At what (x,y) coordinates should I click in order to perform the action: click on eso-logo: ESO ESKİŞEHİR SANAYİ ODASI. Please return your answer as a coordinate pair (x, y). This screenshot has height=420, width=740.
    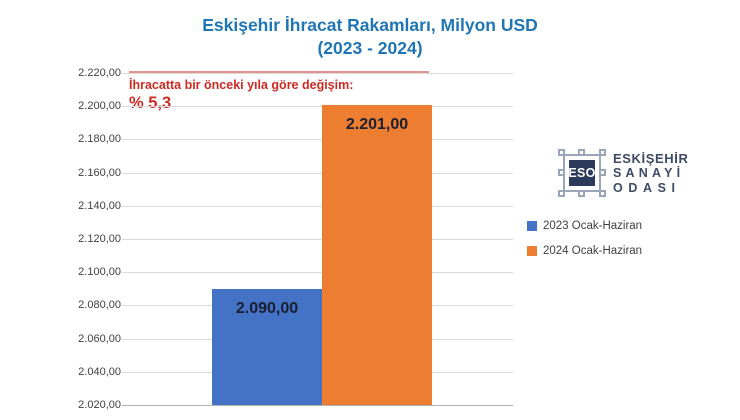
    Looking at the image, I should click on (623, 173).